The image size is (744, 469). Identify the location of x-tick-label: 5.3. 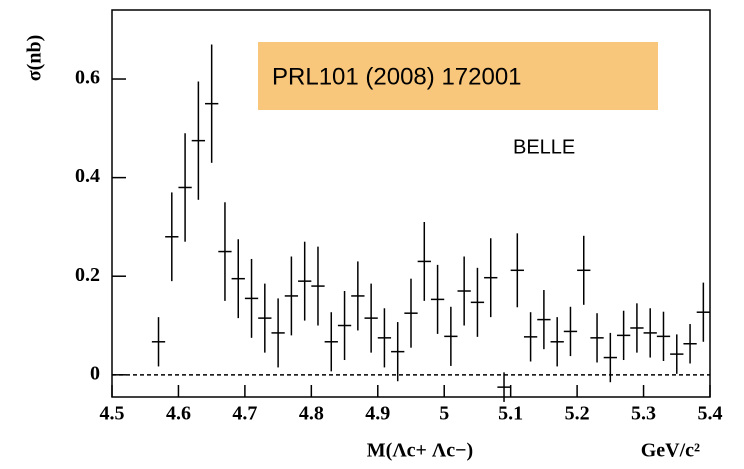
(643, 414).